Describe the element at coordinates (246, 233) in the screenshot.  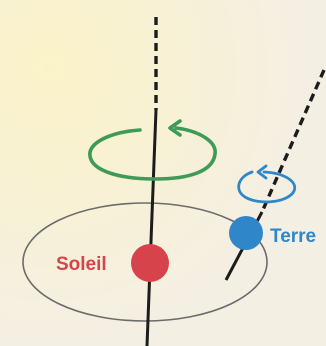
I see `earth-icon` at that location.